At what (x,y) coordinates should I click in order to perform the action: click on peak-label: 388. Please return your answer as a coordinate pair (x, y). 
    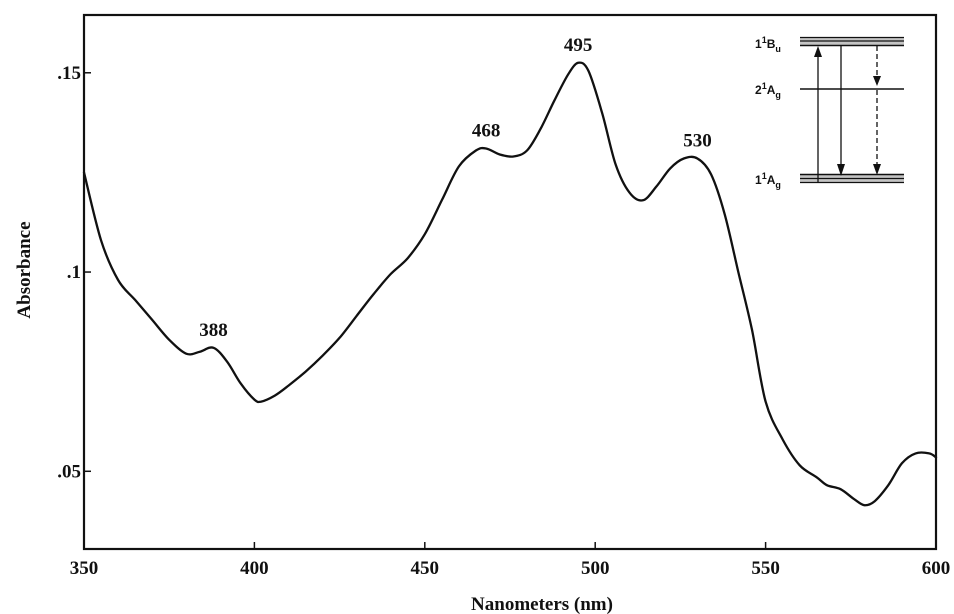
    Looking at the image, I should click on (213, 330).